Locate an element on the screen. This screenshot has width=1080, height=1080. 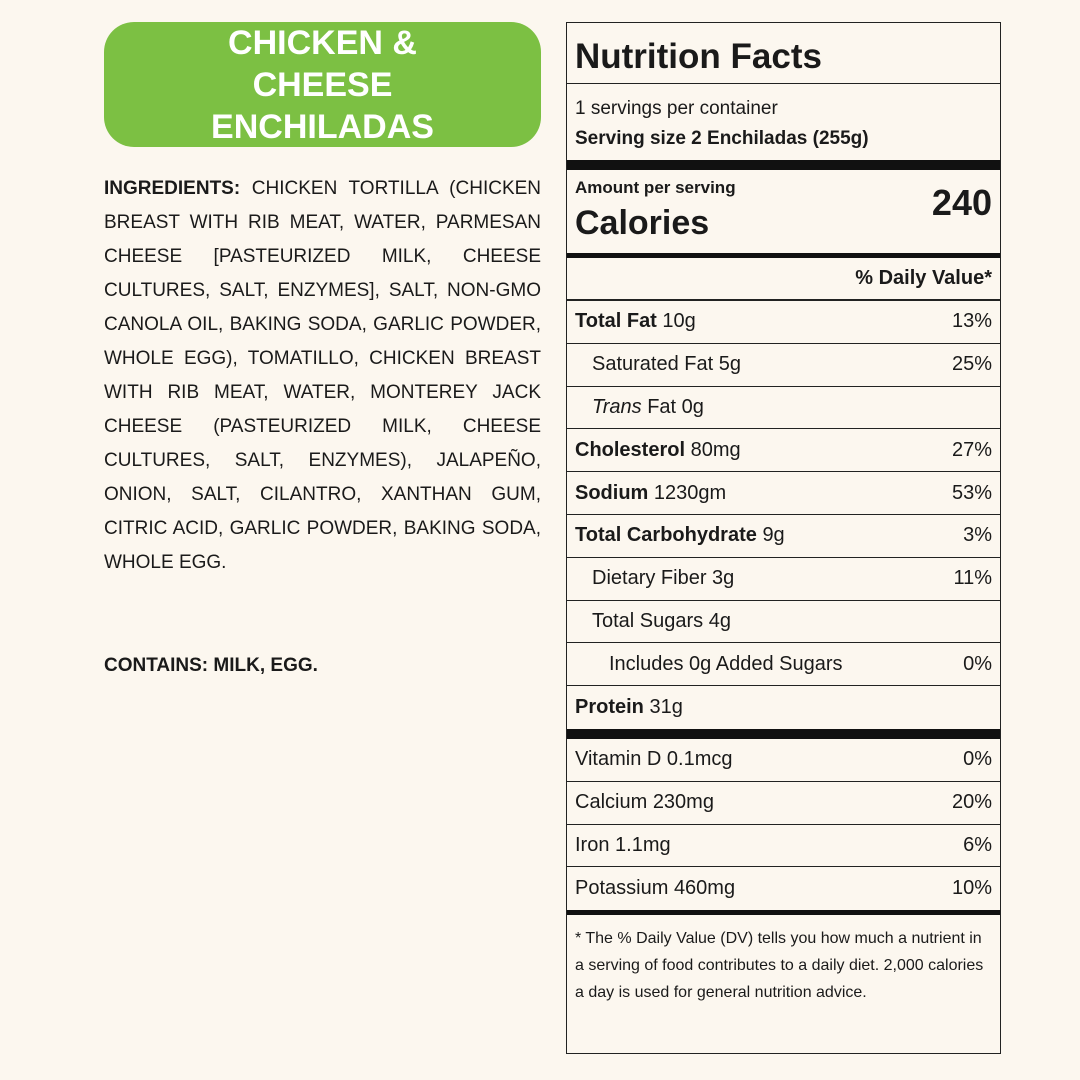
nutrient-row: Cholesterol 80mg 27% is located at coordinates (783, 451).